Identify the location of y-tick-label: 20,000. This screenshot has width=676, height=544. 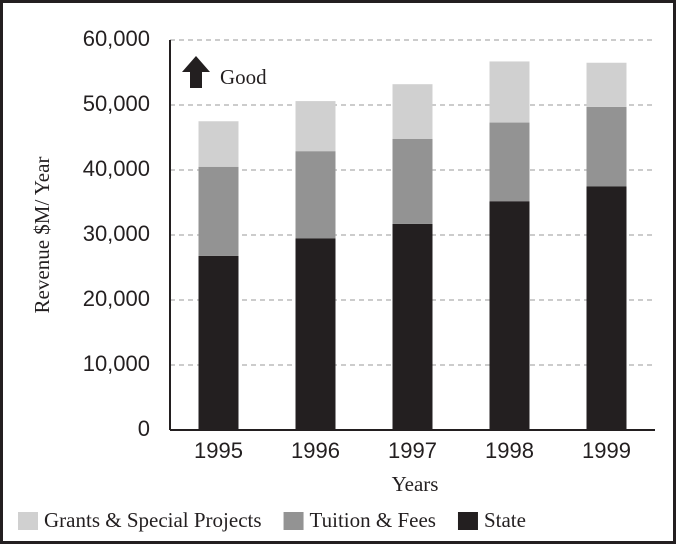
(116, 298).